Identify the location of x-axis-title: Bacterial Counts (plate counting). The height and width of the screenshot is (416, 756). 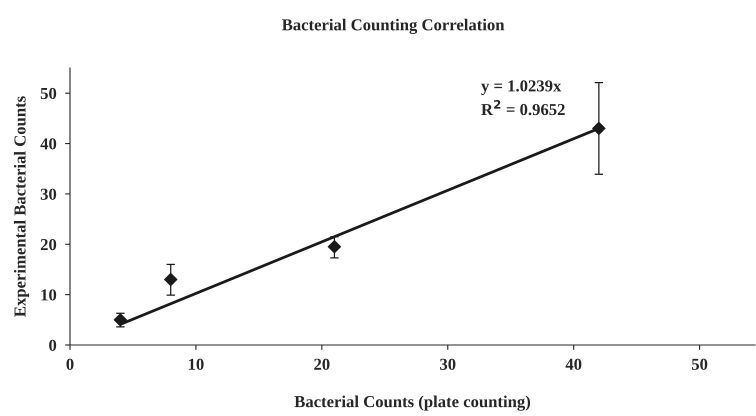
(412, 403).